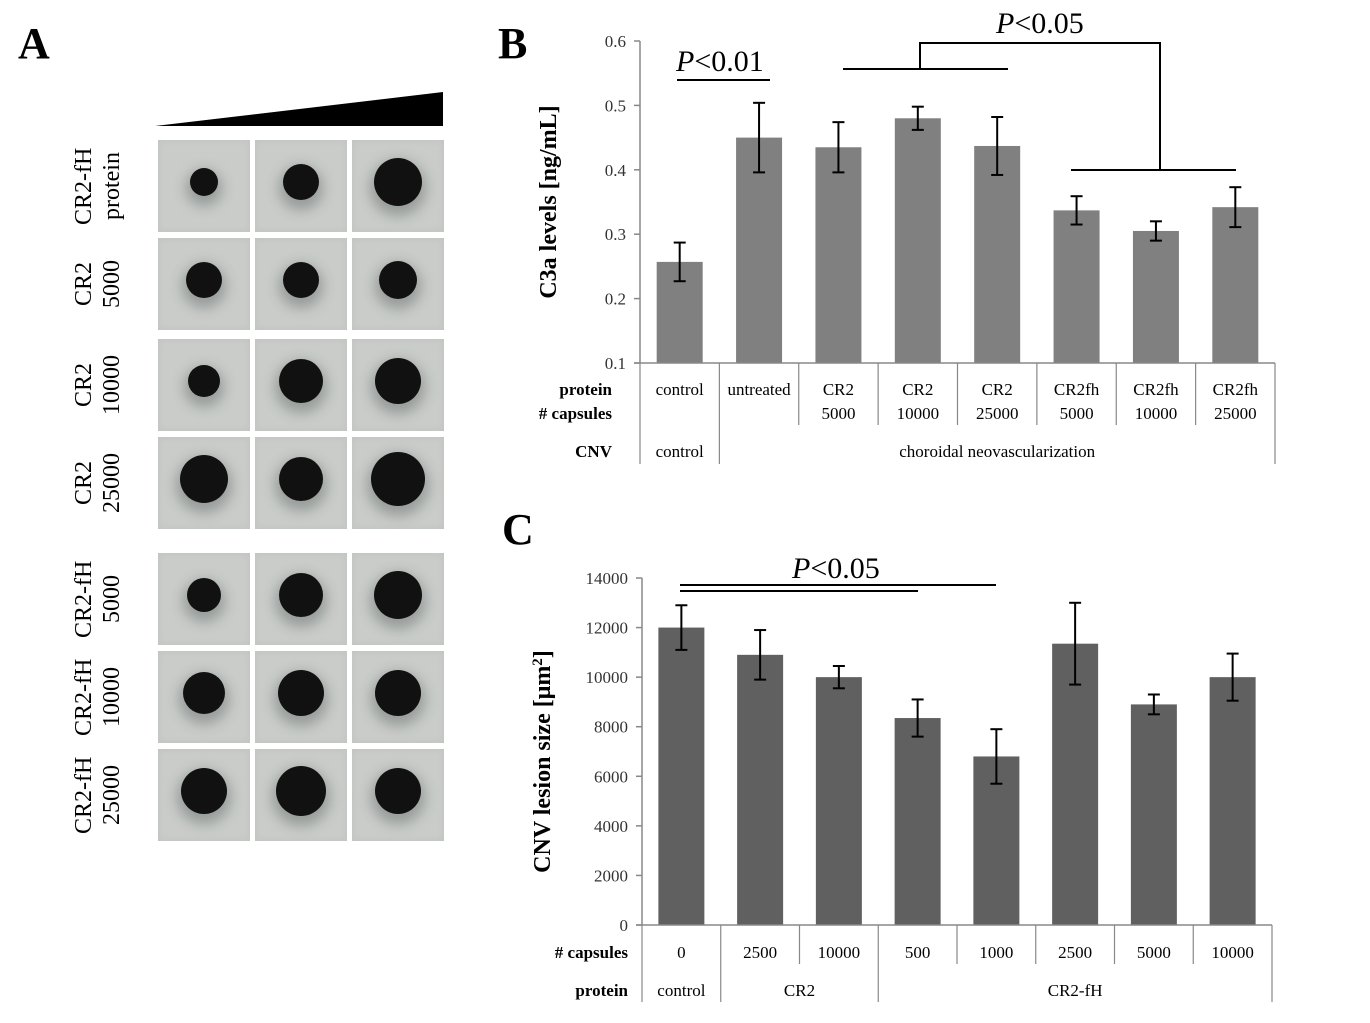  Describe the element at coordinates (98, 284) in the screenshot. I see `blot-row-label: CR2 5000` at that location.